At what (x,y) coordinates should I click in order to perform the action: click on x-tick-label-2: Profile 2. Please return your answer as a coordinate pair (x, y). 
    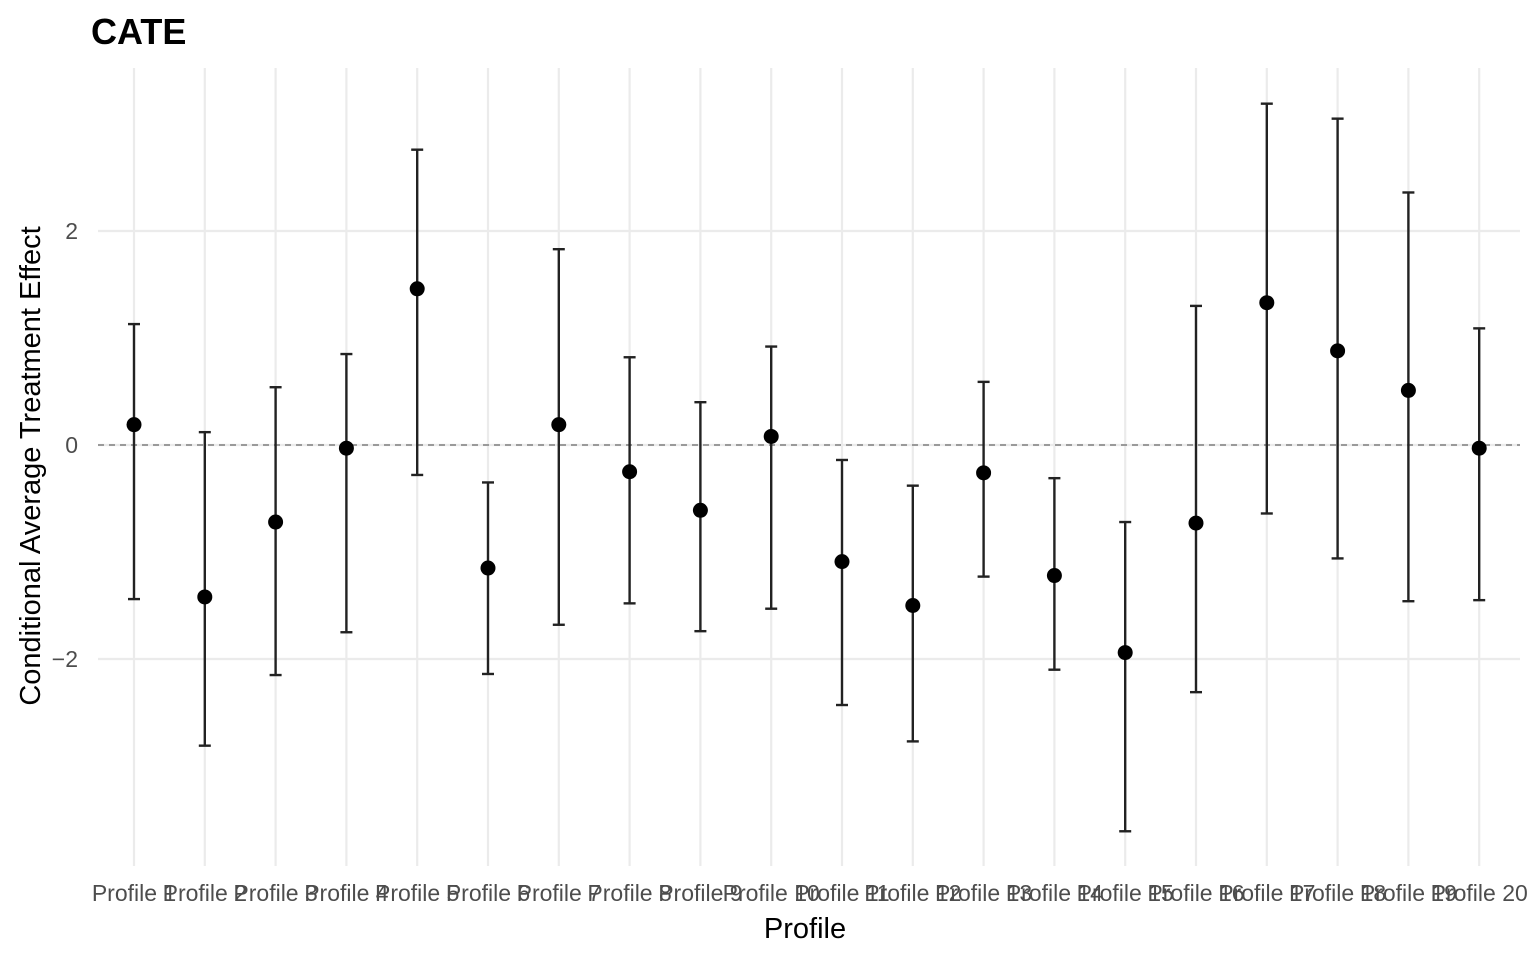
    Looking at the image, I should click on (205, 893).